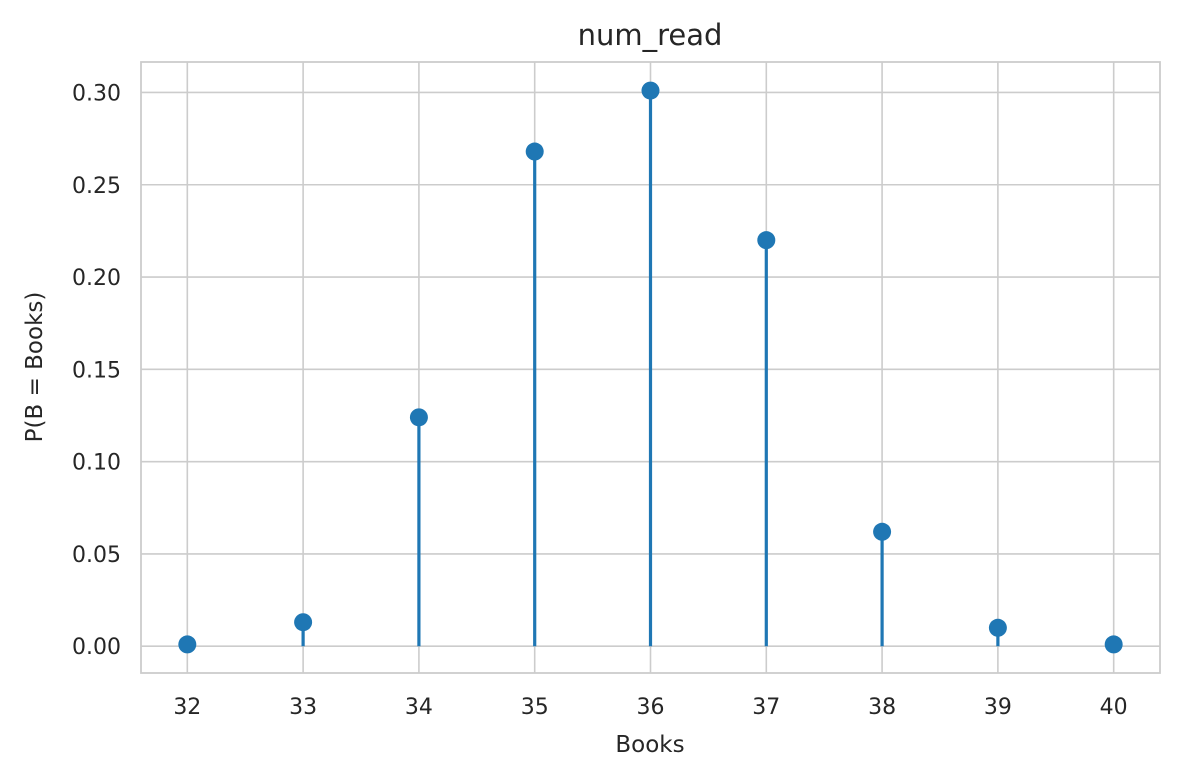 This screenshot has width=1180, height=780. Describe the element at coordinates (766, 707) in the screenshot. I see `x-tick-label: 37` at that location.